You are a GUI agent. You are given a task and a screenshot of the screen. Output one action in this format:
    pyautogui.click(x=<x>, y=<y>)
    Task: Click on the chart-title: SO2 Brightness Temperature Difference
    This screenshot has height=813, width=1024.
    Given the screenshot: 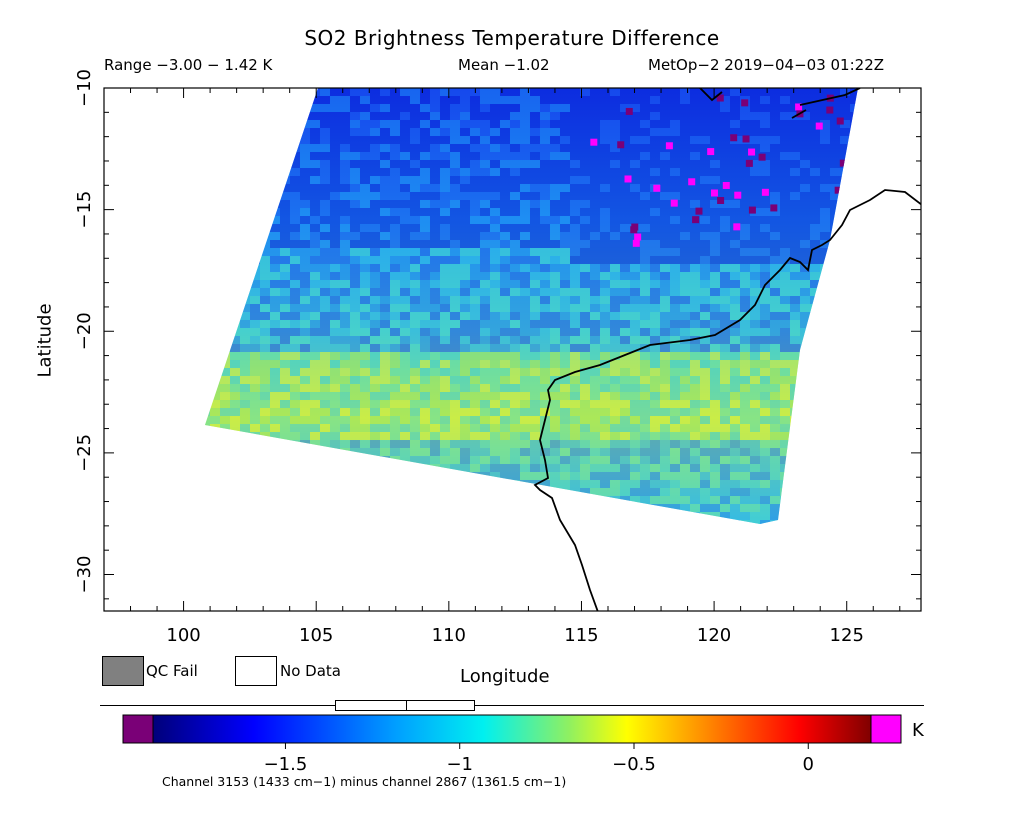 What is the action you would take?
    pyautogui.click(x=512, y=38)
    